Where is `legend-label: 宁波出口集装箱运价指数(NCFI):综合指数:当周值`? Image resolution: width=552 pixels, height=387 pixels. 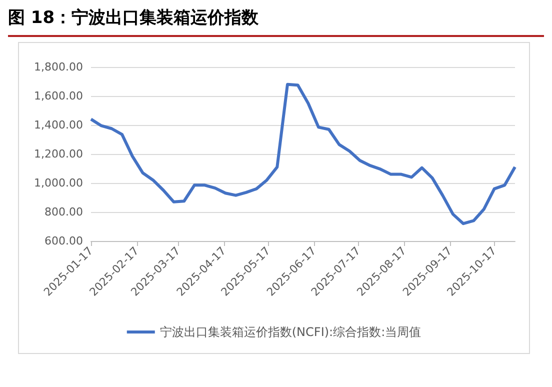 legend-label: 宁波出口集装箱运价指数(NCFI):综合指数:当周值 is located at coordinates (291, 332).